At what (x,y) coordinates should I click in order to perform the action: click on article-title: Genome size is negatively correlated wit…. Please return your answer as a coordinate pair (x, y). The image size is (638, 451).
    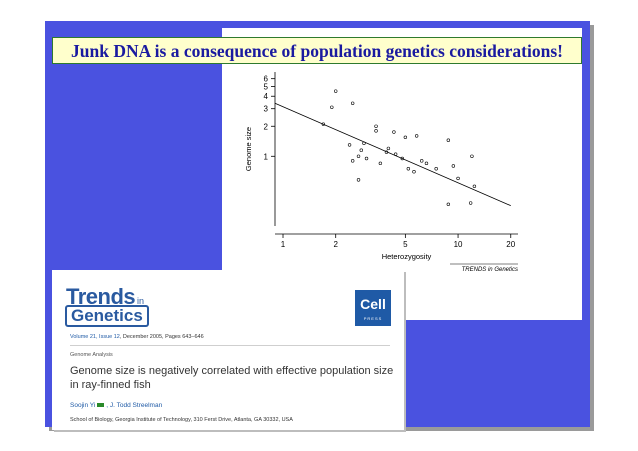
    Looking at the image, I should click on (232, 378).